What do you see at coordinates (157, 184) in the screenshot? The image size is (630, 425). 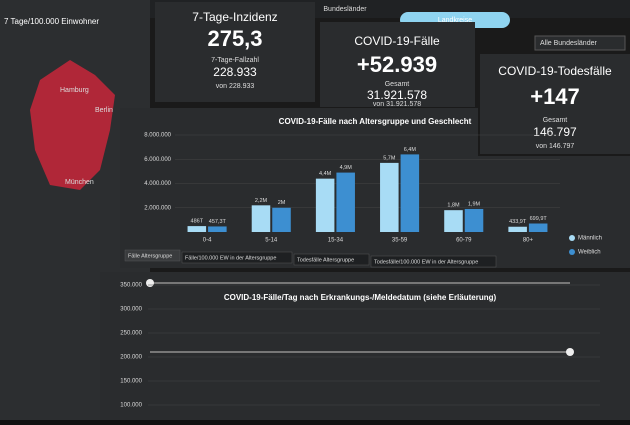 I see `y-tick-label: 4.000.000` at bounding box center [157, 184].